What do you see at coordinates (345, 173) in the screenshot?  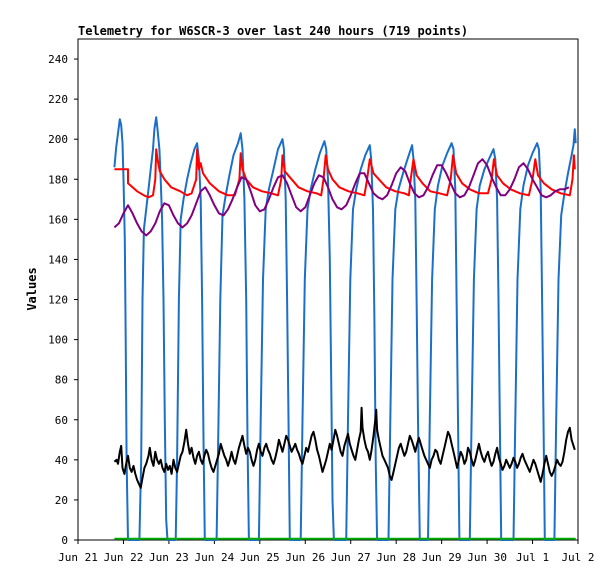 I see `series-line-red` at bounding box center [345, 173].